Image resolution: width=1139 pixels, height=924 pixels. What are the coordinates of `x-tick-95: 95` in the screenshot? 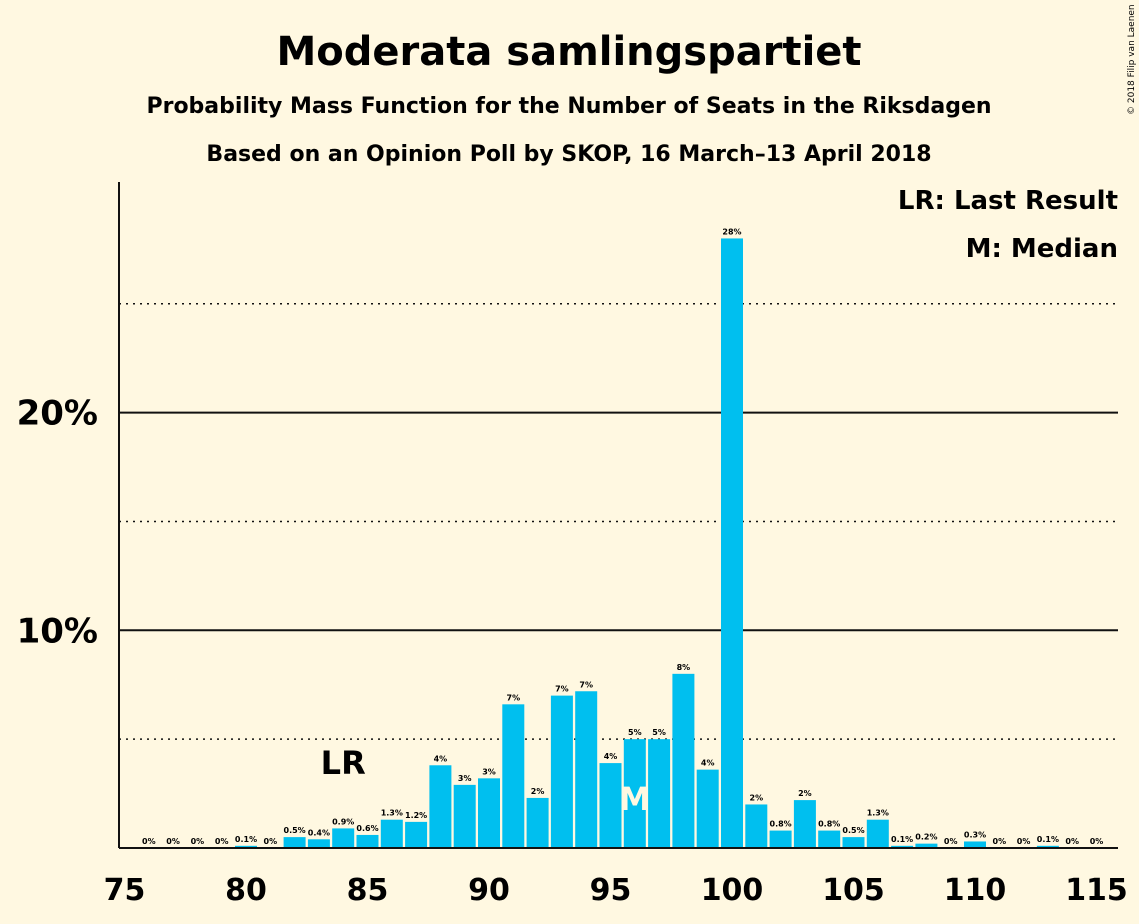 It's located at (611, 890).